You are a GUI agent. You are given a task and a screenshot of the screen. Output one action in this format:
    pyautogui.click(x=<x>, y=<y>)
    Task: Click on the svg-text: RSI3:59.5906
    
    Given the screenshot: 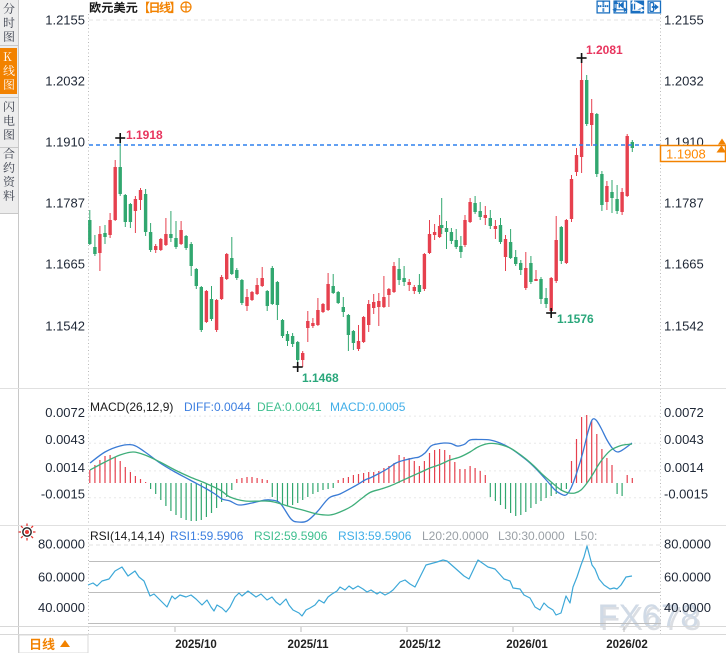 What is the action you would take?
    pyautogui.click(x=375, y=536)
    